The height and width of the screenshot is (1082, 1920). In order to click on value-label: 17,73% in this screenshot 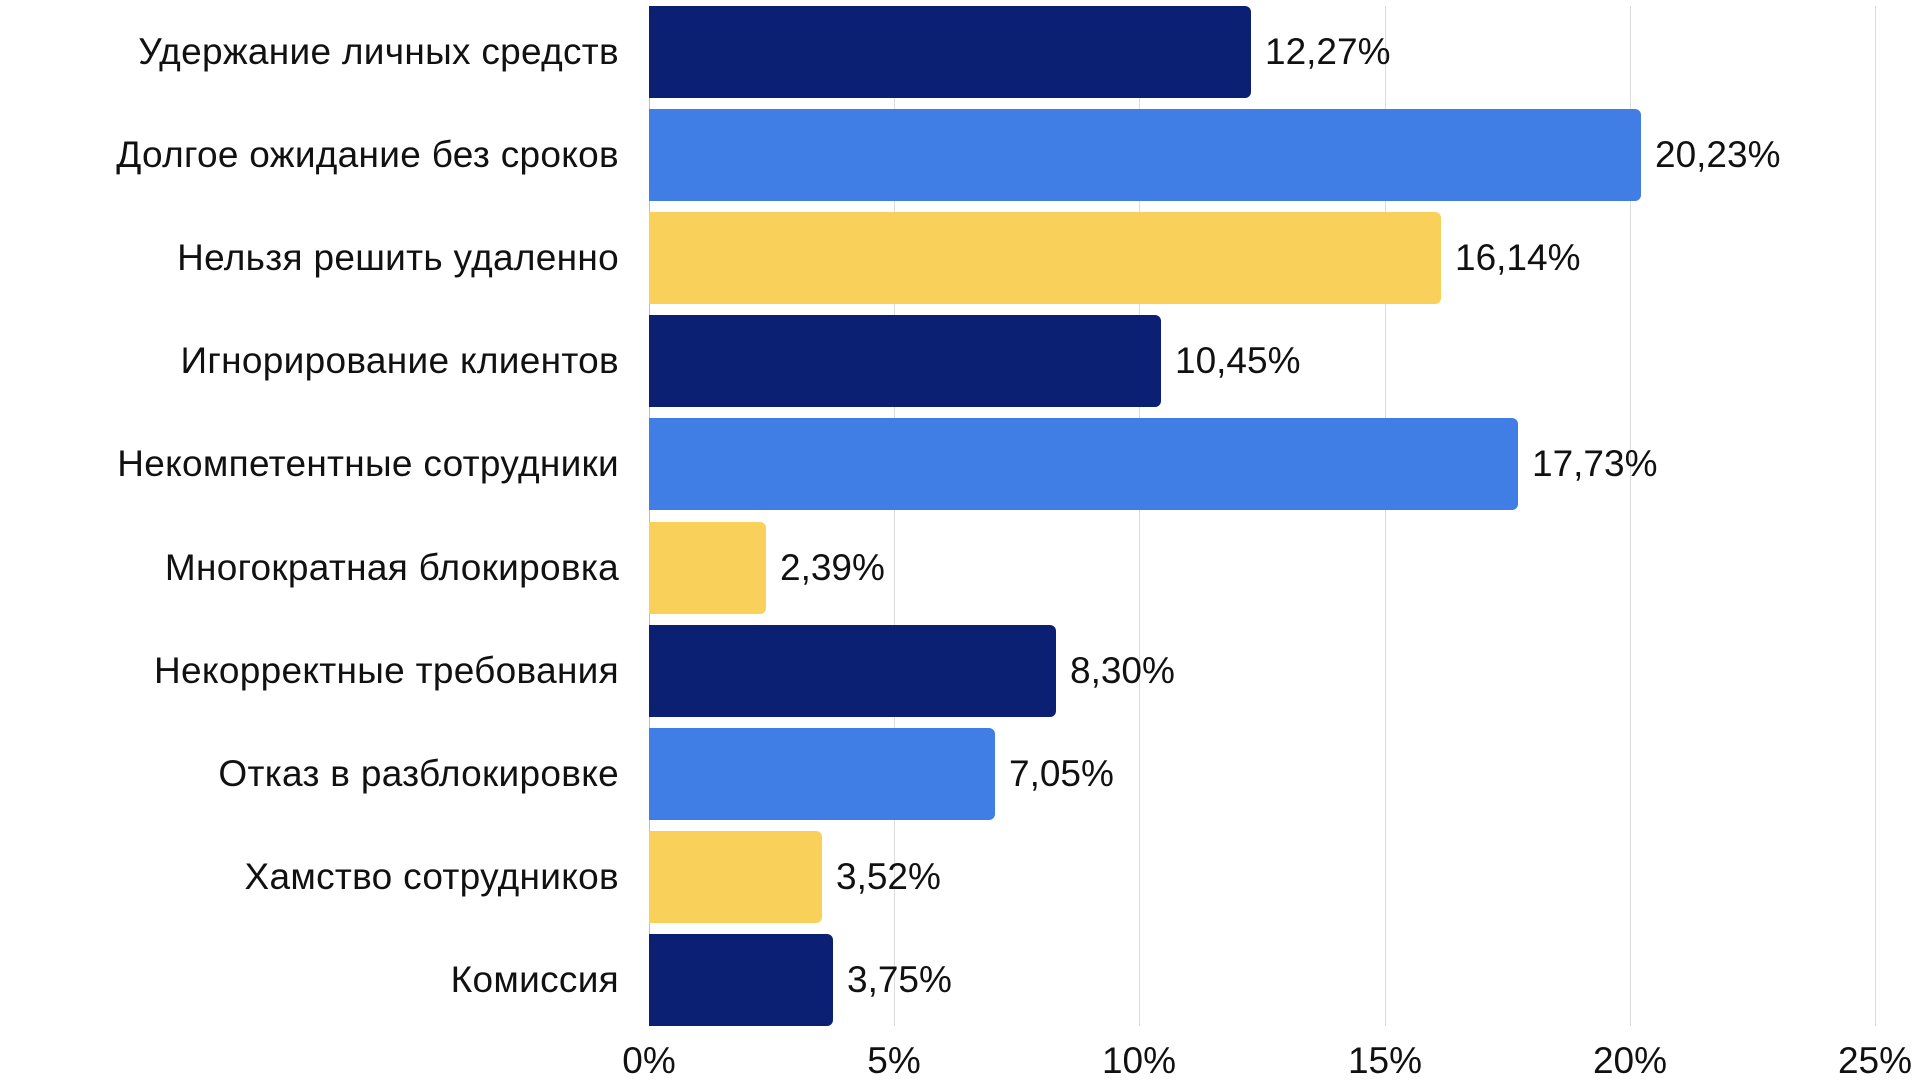, I will do `click(1595, 463)`.